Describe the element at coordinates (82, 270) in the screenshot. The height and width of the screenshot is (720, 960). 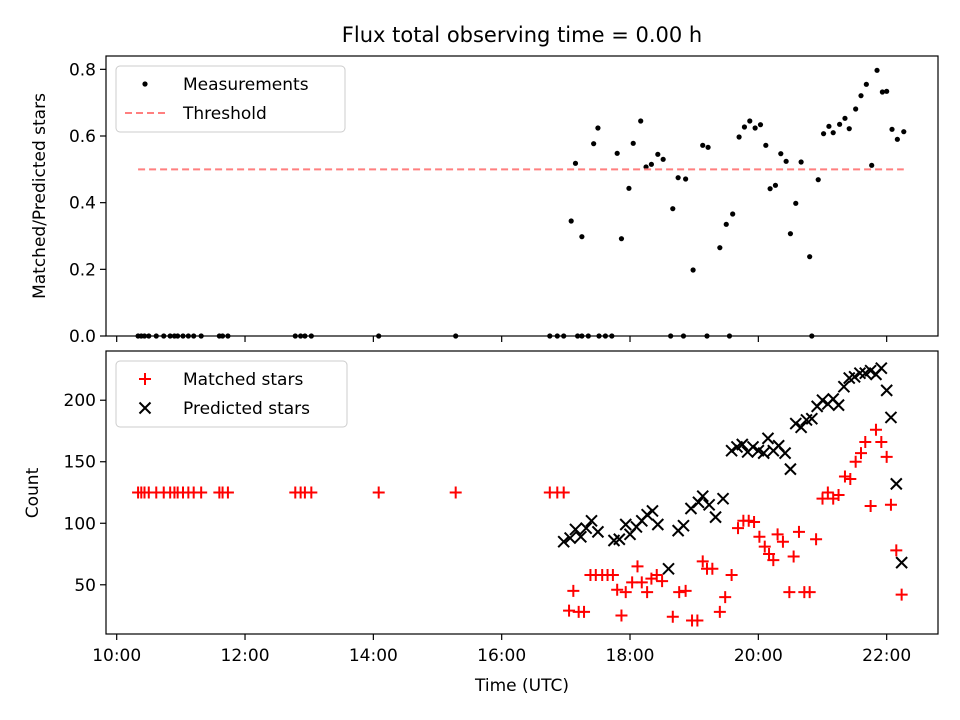
I see `y-tick-label: 0.2` at that location.